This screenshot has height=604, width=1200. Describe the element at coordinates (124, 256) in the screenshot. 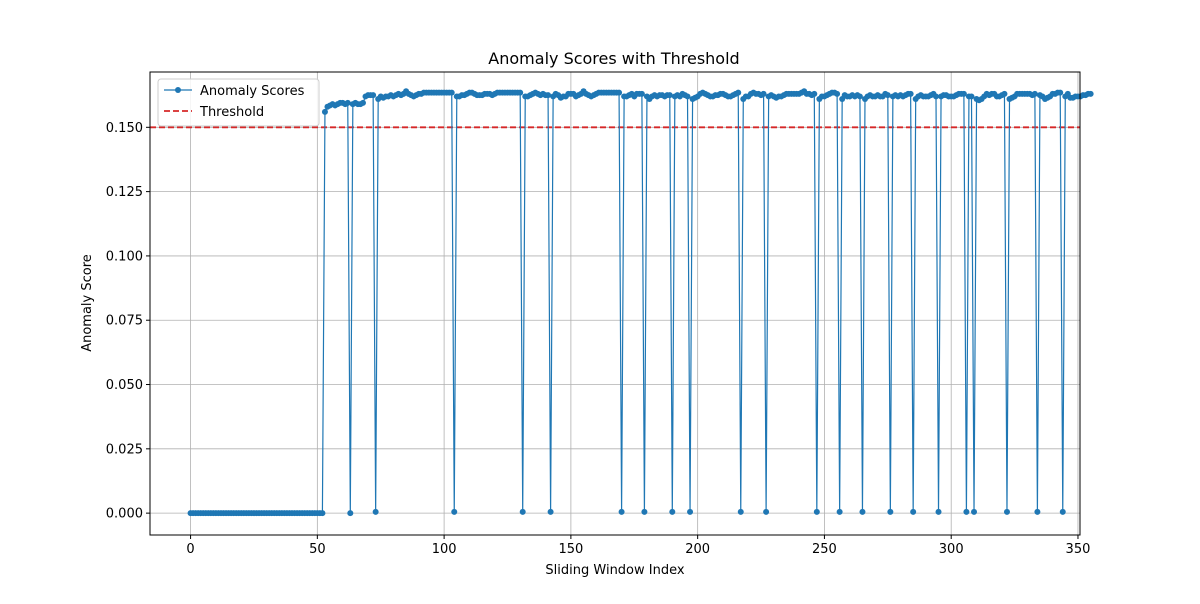

I see `y-tick-label: 0.100` at that location.